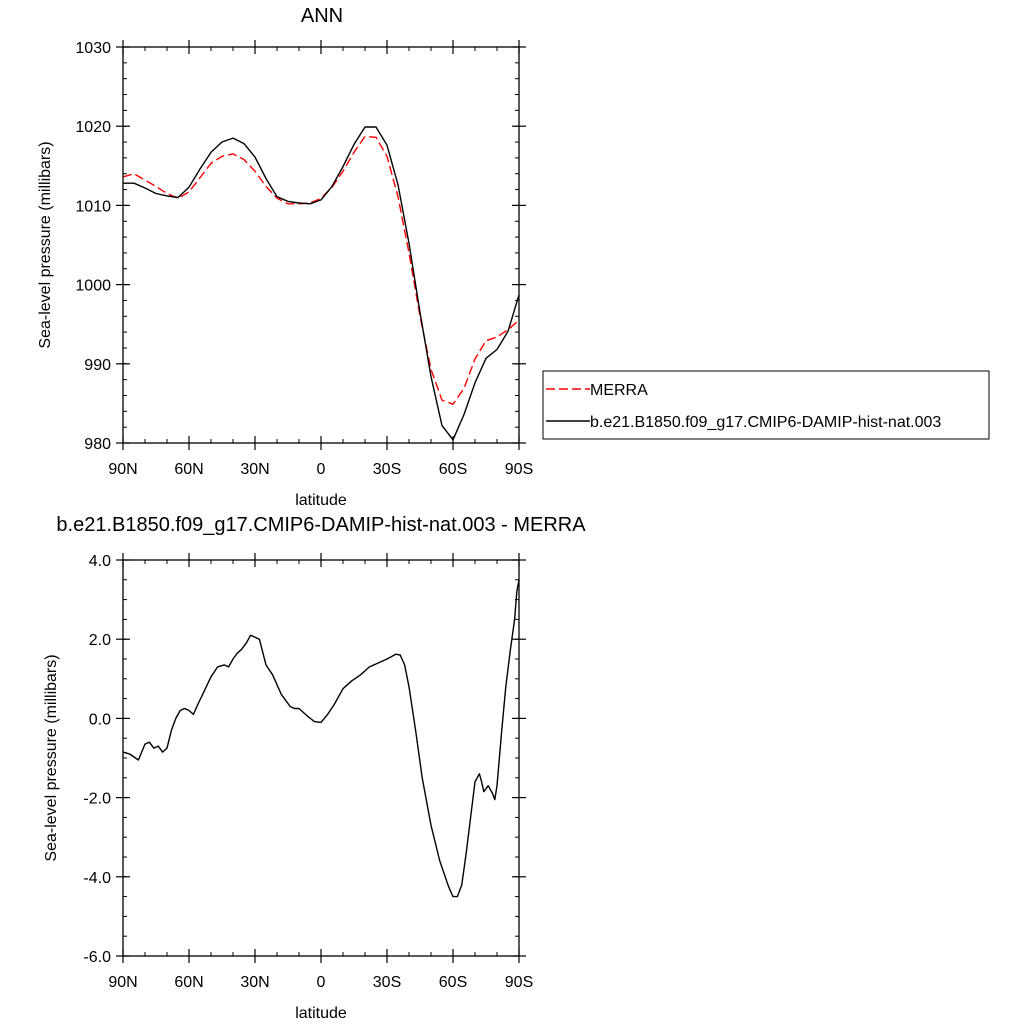 This screenshot has height=1024, width=1024. What do you see at coordinates (97, 878) in the screenshot?
I see `y-tick-label: -4.0` at bounding box center [97, 878].